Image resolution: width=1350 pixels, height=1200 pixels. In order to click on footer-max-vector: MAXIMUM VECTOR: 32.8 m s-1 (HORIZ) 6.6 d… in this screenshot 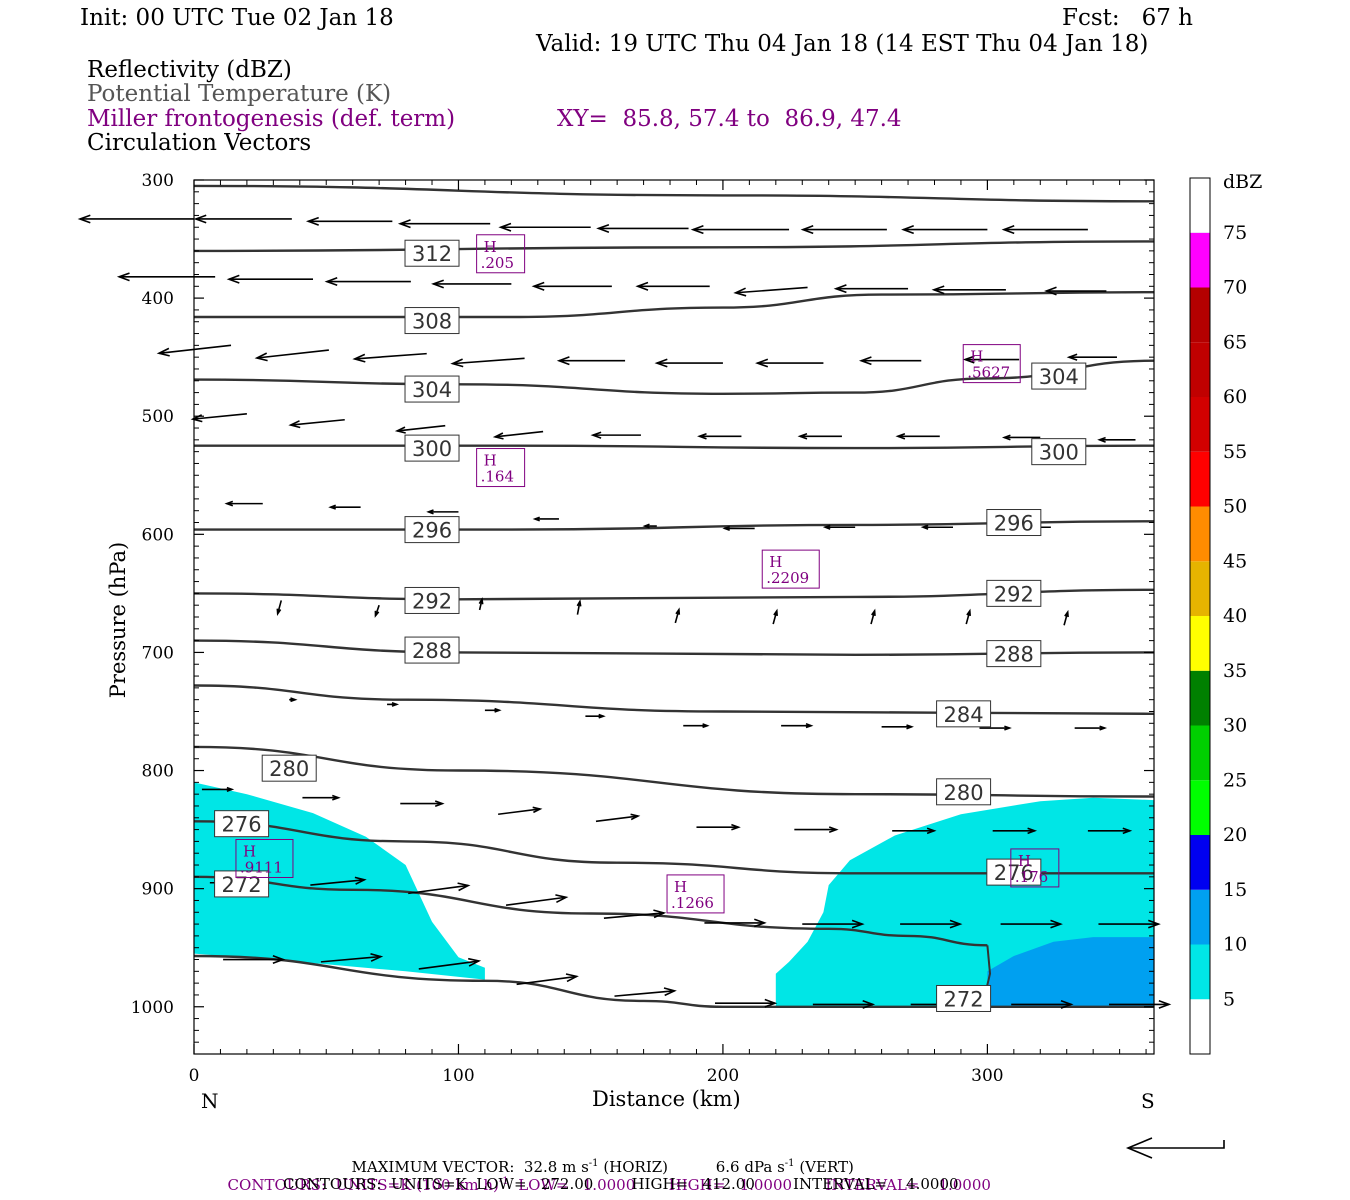, I will do `click(602, 1167)`.